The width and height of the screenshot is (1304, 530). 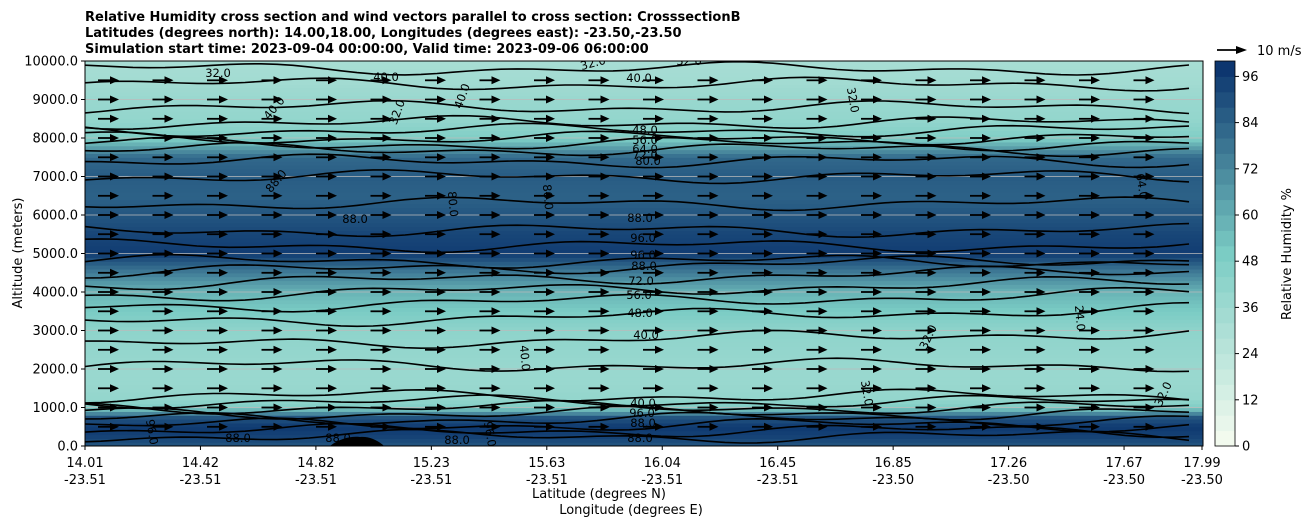 I want to click on contour-label: 72.0, so click(x=641, y=281).